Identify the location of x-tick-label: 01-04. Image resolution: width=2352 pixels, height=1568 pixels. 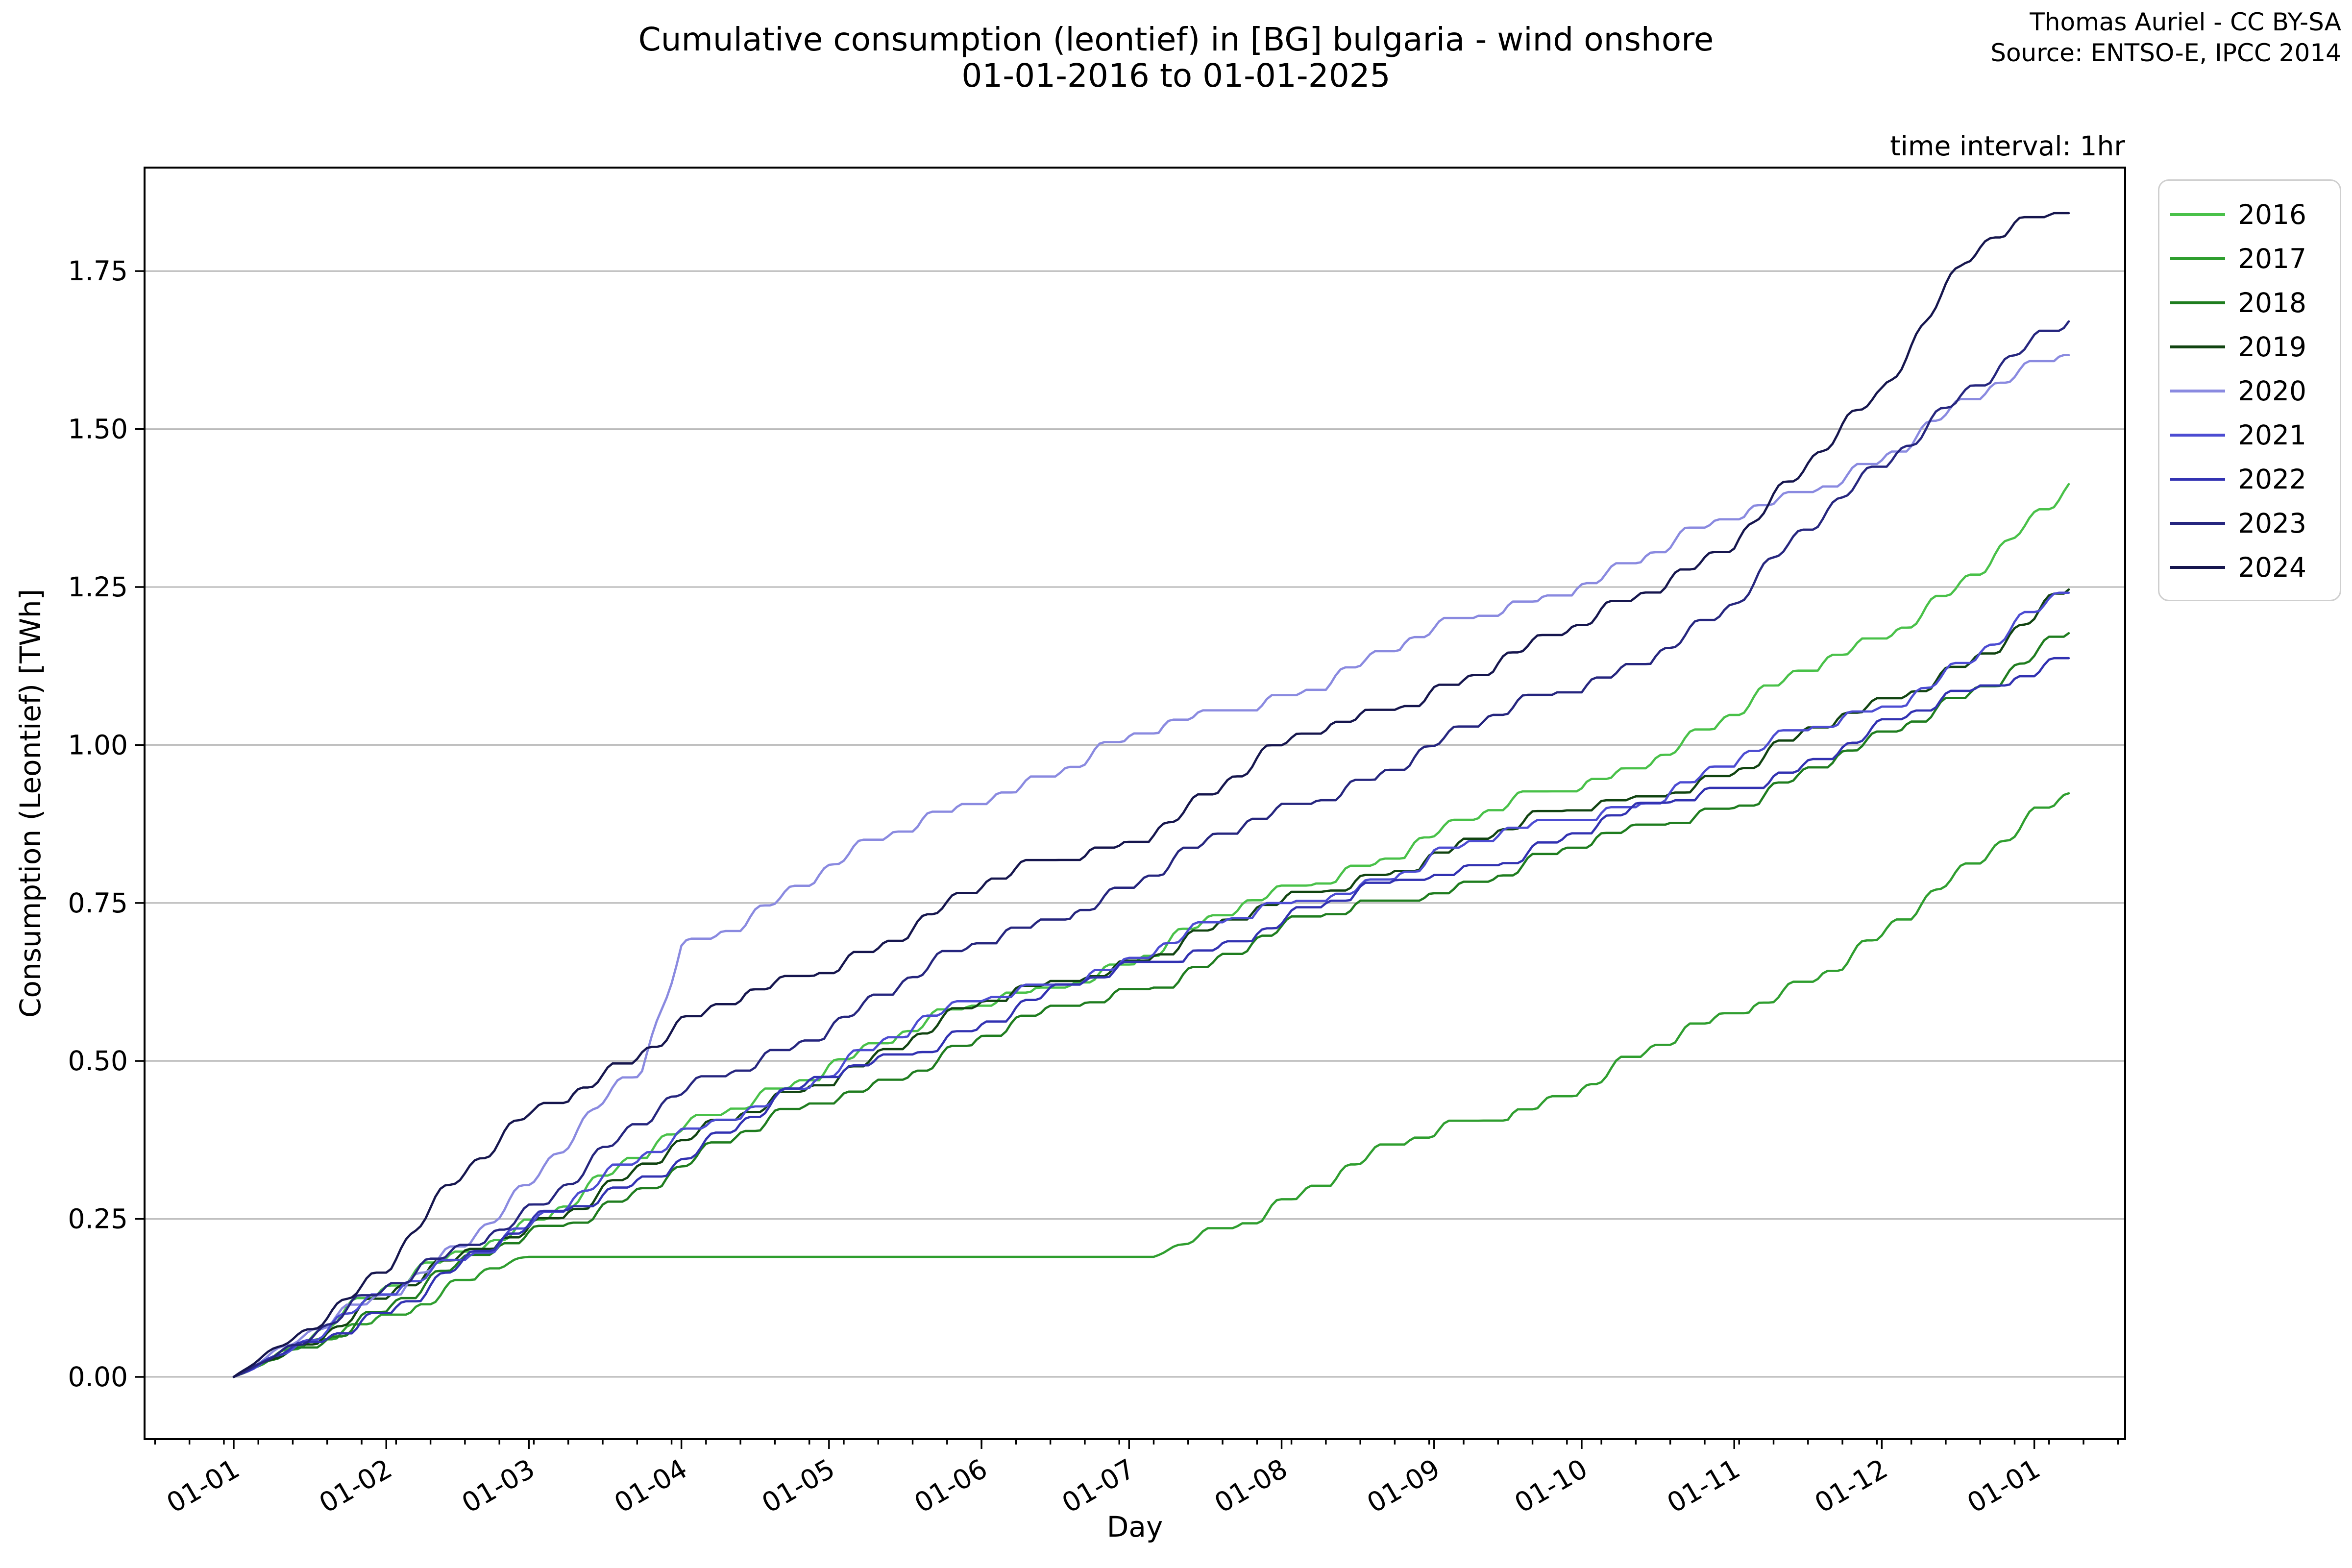
(650, 1486).